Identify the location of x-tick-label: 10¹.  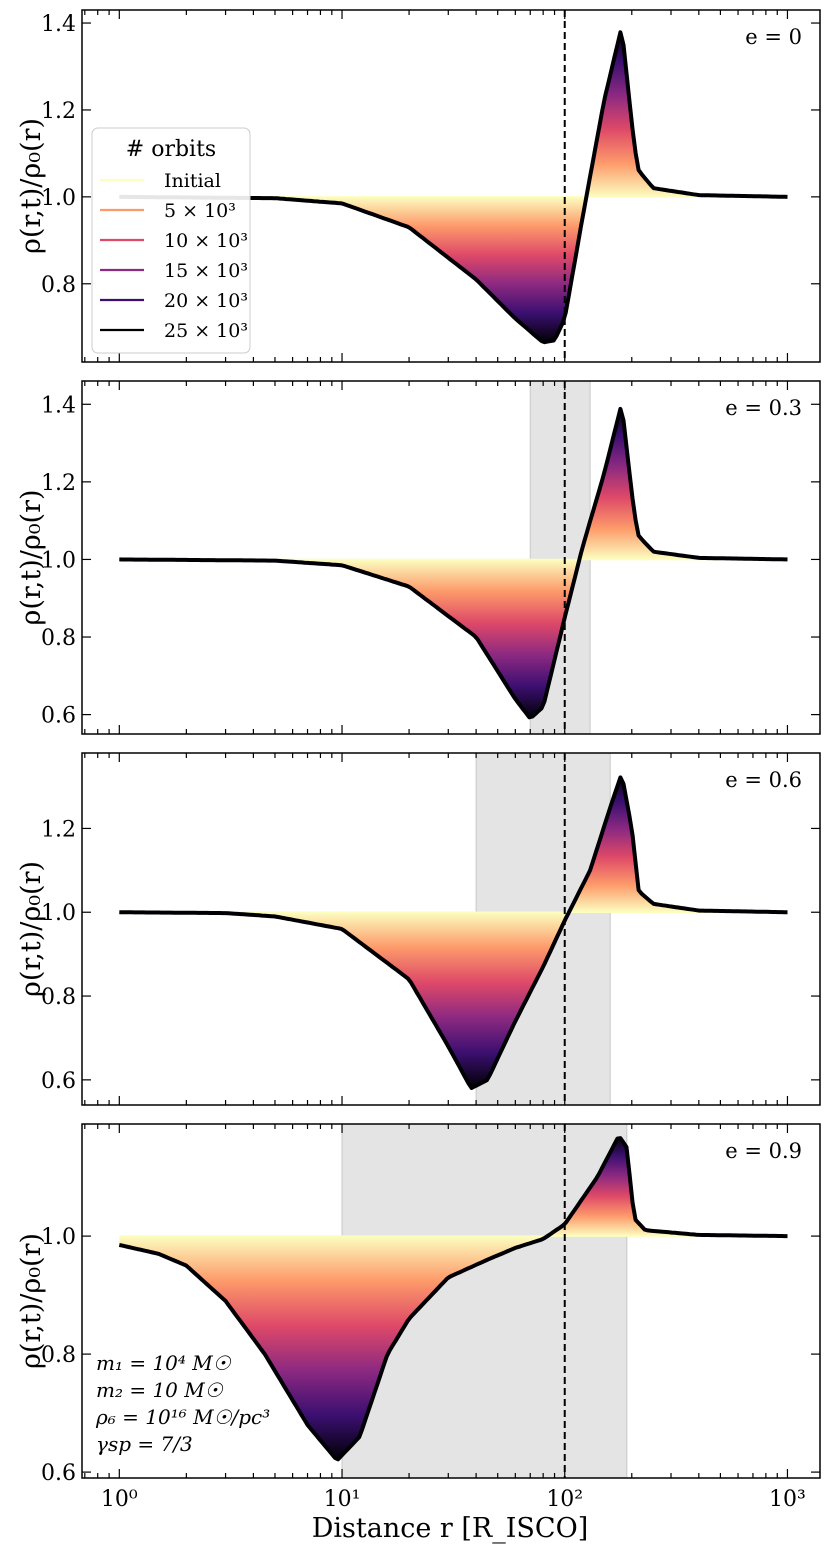
(342, 1499).